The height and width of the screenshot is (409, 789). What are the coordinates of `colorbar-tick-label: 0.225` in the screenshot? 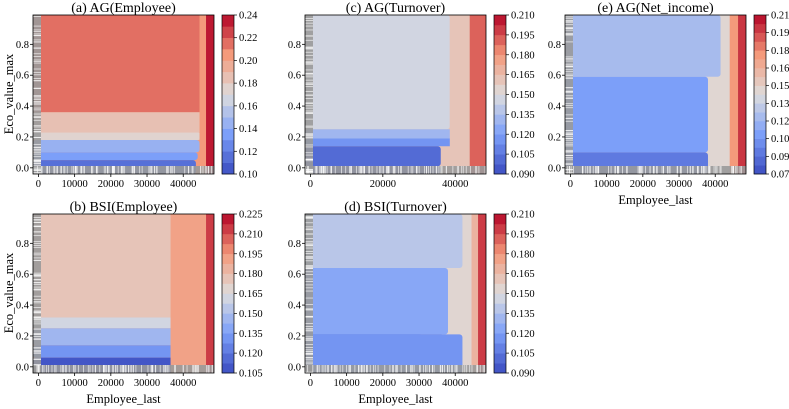 It's located at (251, 215).